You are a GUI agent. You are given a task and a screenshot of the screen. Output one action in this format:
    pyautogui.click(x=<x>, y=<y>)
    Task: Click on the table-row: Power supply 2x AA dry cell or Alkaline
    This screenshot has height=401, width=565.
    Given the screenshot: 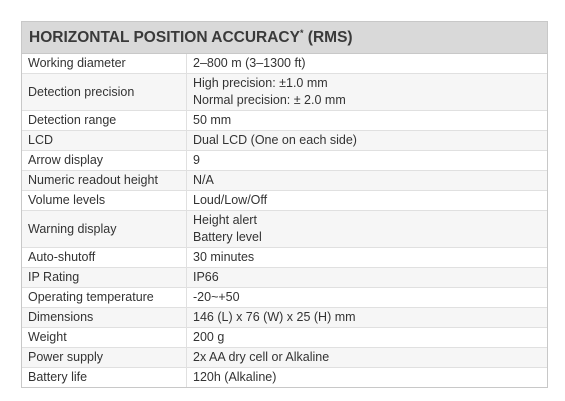 What is the action you would take?
    pyautogui.click(x=284, y=357)
    